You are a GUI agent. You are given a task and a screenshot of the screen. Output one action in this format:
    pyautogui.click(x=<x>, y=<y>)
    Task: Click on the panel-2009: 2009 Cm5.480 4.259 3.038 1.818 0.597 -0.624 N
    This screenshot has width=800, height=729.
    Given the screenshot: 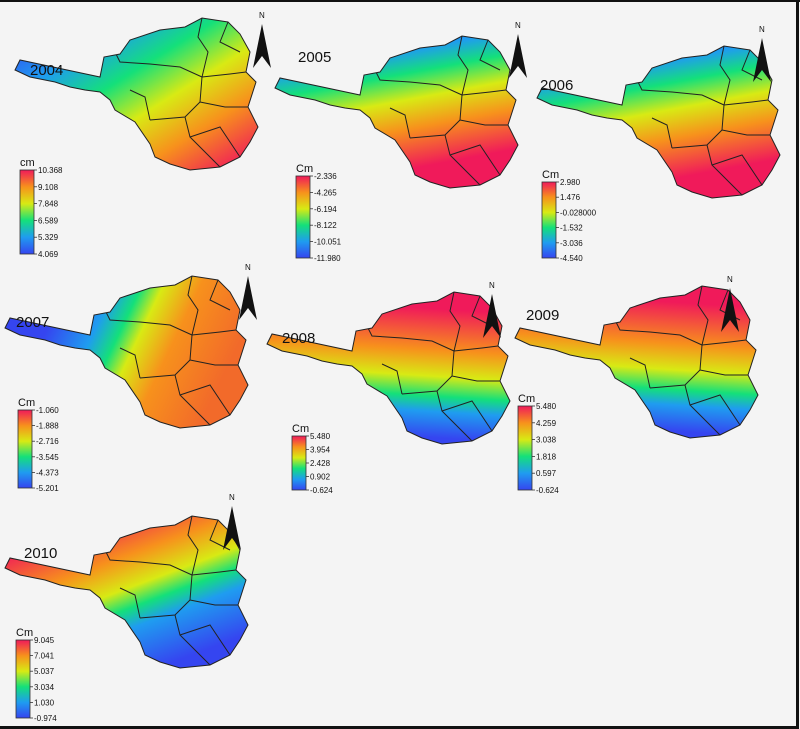 What is the action you would take?
    pyautogui.click(x=636, y=385)
    